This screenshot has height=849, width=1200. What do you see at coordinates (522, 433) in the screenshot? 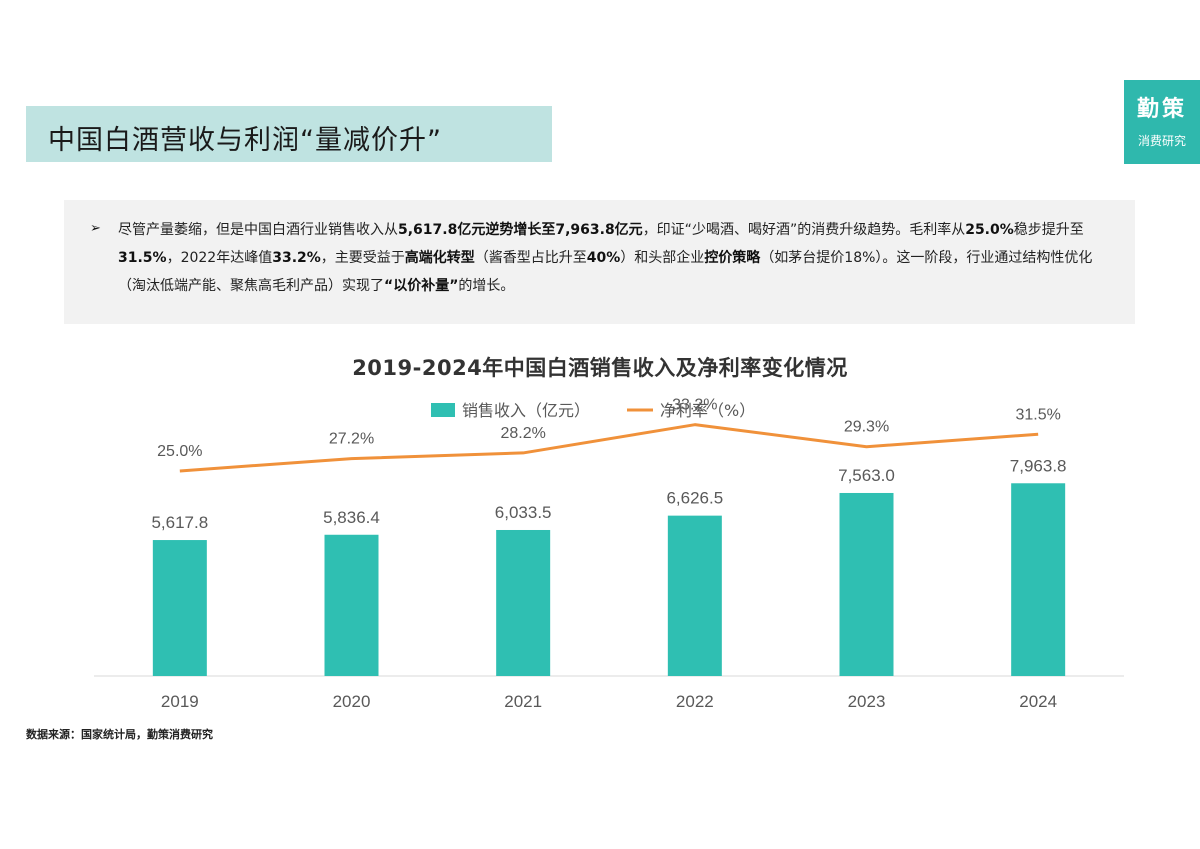
I see `line-value-label: 28.2%` at bounding box center [522, 433].